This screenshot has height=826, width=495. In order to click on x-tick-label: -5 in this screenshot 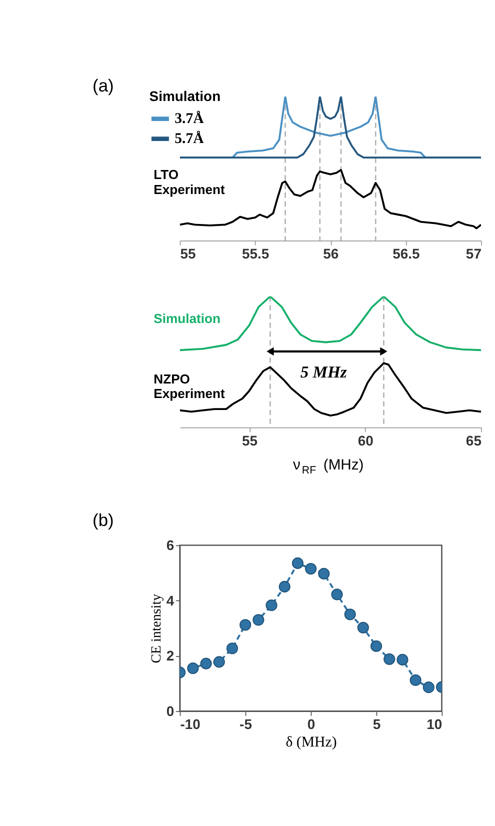, I will do `click(246, 724)`.